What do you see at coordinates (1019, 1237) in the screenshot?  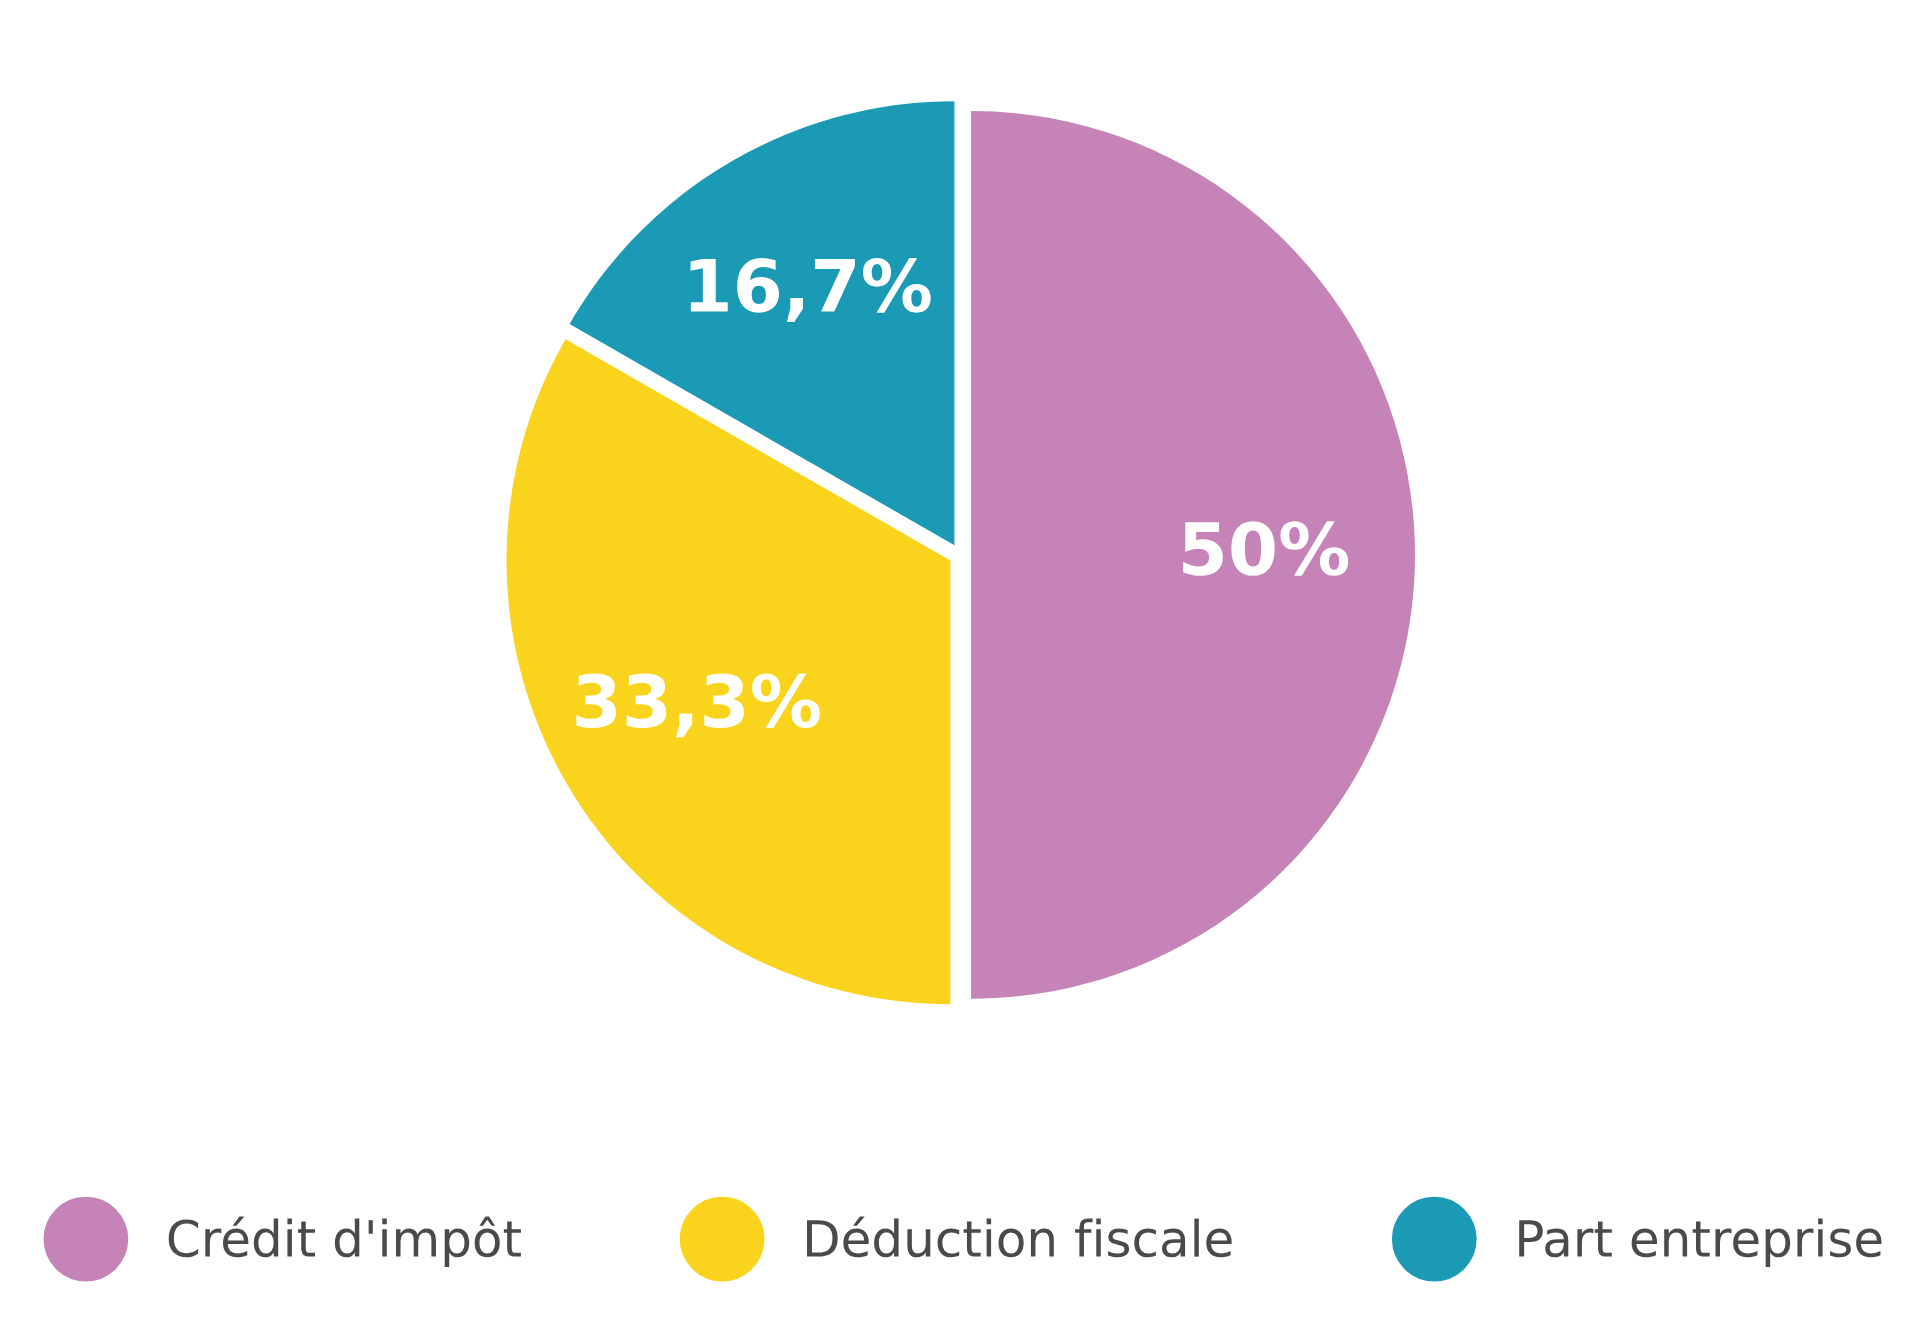 I see `legend-label: Déduction fiscale` at bounding box center [1019, 1237].